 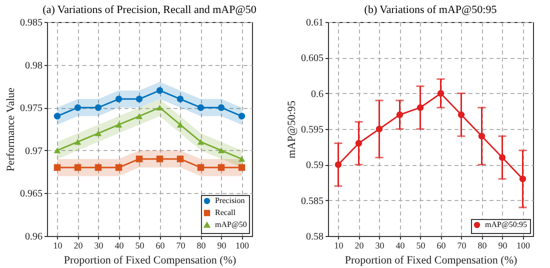 What do you see at coordinates (431, 10) in the screenshot?
I see `chart-title: (b) Variations of mAP@50:95` at bounding box center [431, 10].